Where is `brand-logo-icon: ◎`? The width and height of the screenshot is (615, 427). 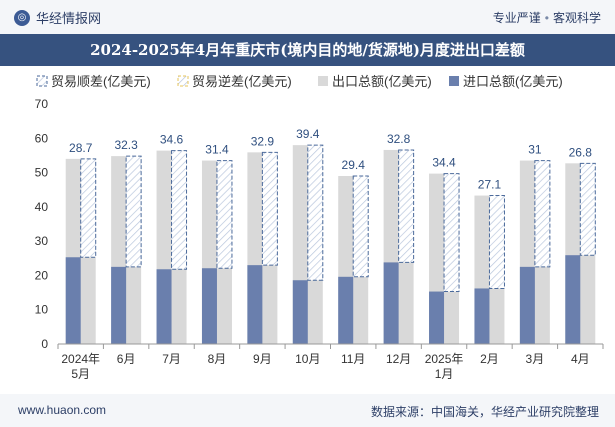 brand-logo-icon: ◎ is located at coordinates (22, 17).